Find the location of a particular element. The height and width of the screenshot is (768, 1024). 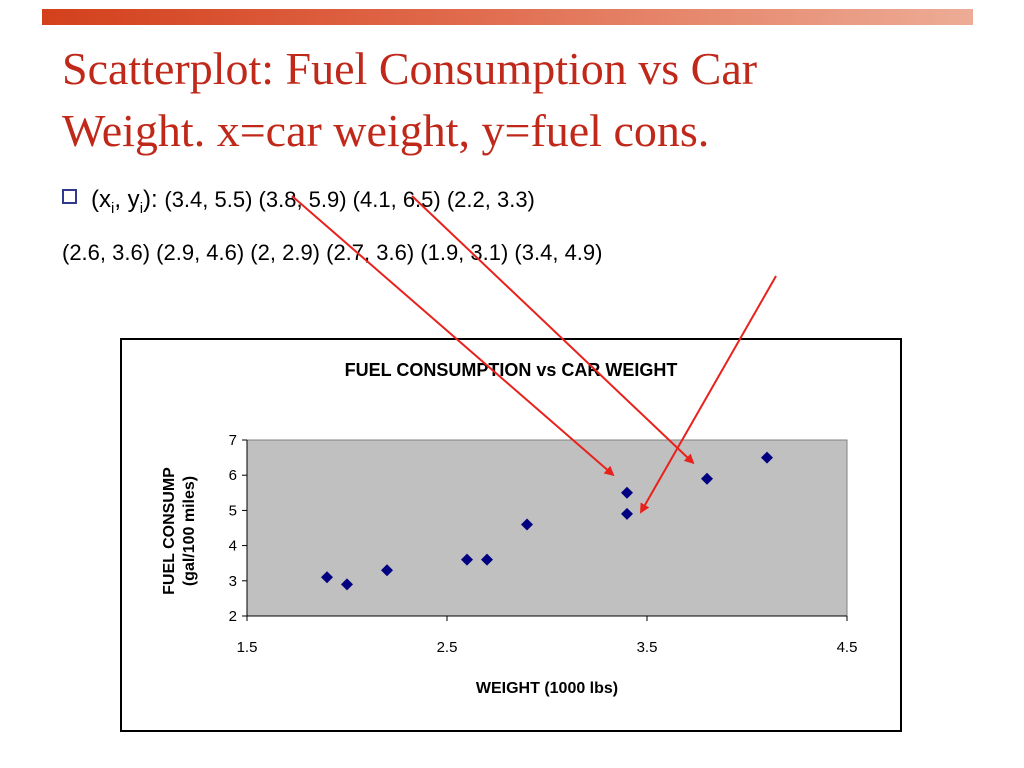

plot-area is located at coordinates (547, 528).